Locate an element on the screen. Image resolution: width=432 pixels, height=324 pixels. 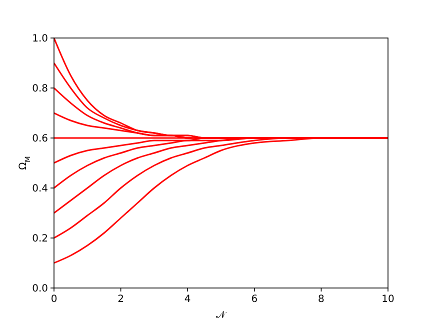
y-tick-label: 0.0 is located at coordinates (40, 289).